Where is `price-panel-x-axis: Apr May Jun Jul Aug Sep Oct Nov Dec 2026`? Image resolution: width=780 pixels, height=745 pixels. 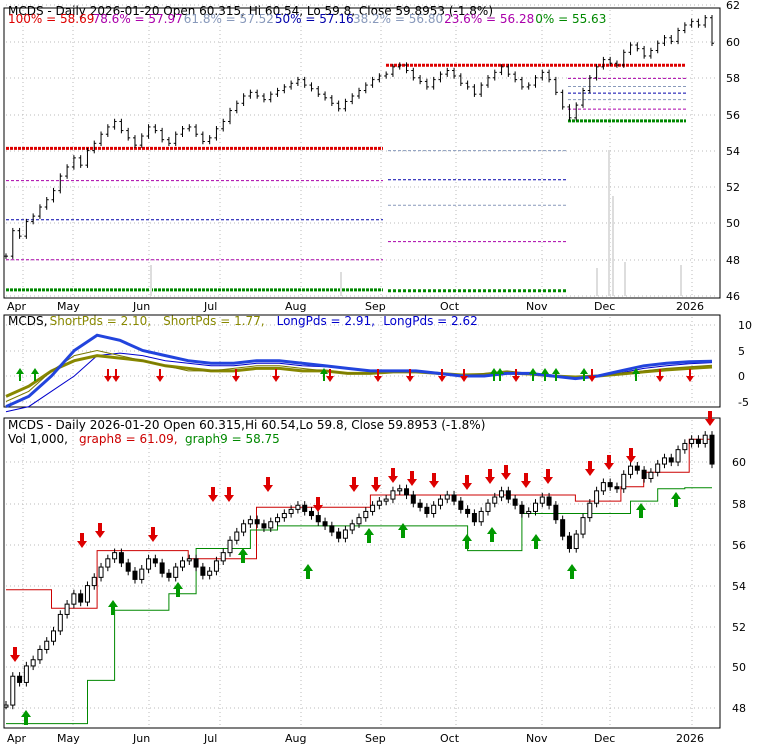 price-panel-x-axis: Apr May Jun Jul Aug Sep Oct Nov Dec 2026 is located at coordinates (355, 306).